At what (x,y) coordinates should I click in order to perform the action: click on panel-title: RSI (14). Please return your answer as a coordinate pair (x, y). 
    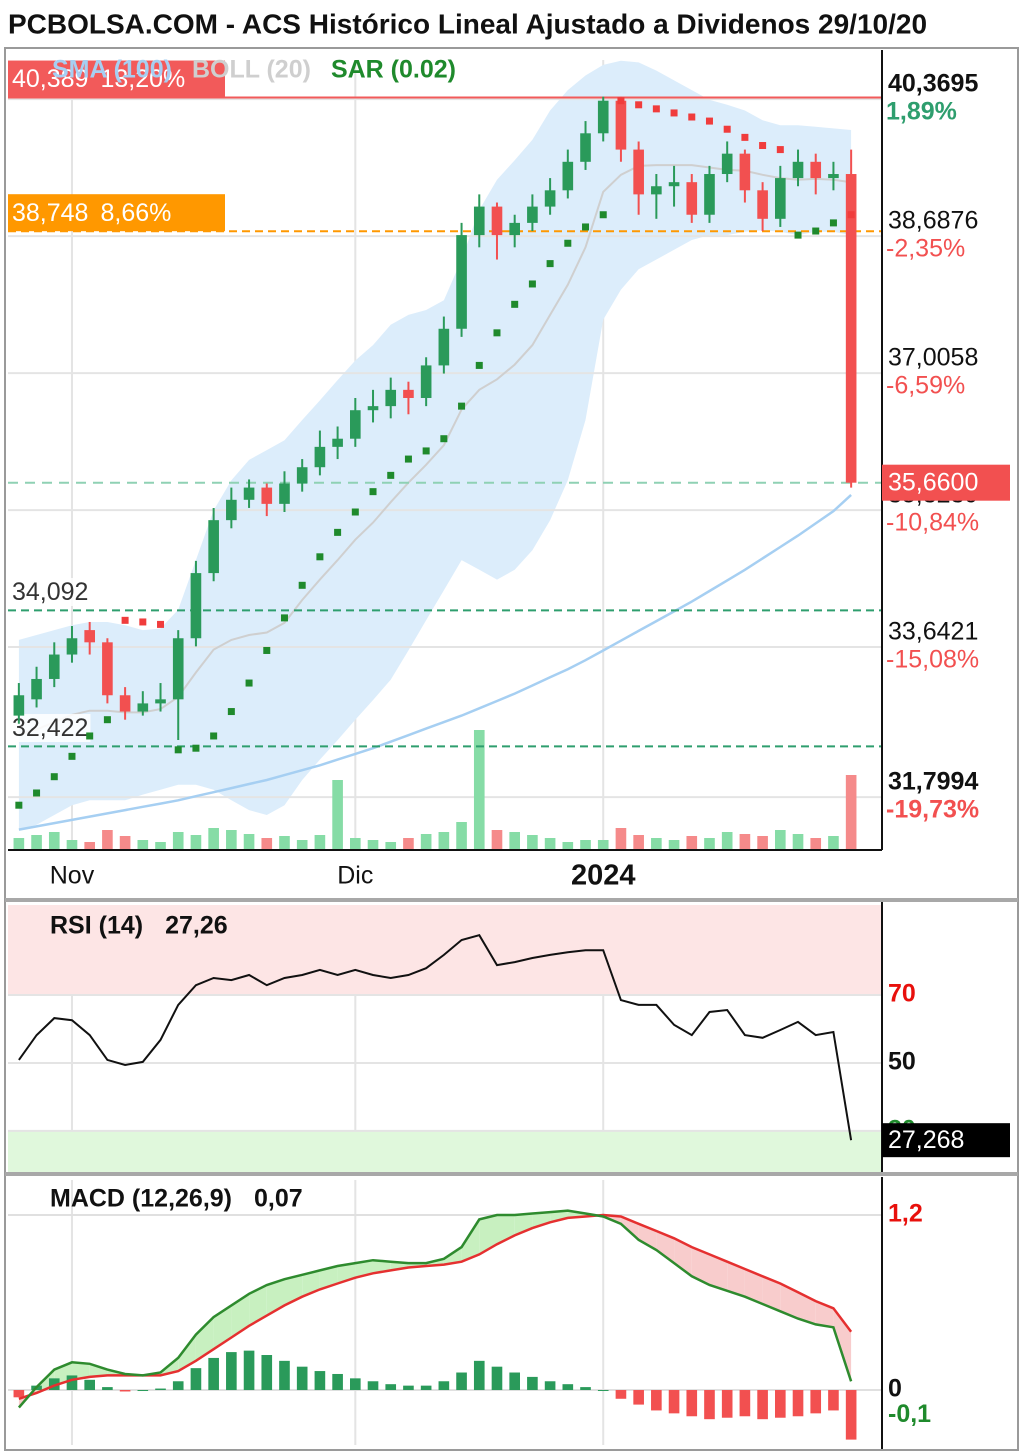
    Looking at the image, I should click on (96, 926).